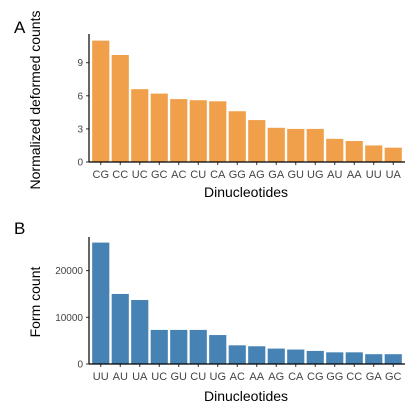 The width and height of the screenshot is (420, 420). What do you see at coordinates (354, 175) in the screenshot?
I see `panel-a-x-tick-label: AA` at bounding box center [354, 175].